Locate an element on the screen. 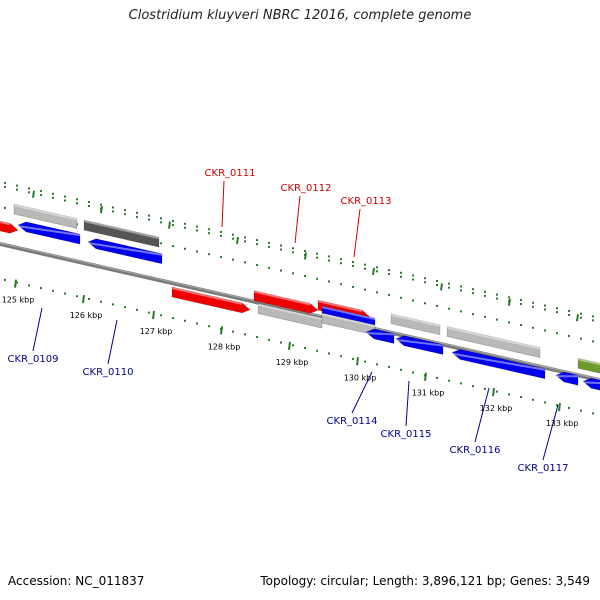  gene-label: CKR_0115 is located at coordinates (406, 434).